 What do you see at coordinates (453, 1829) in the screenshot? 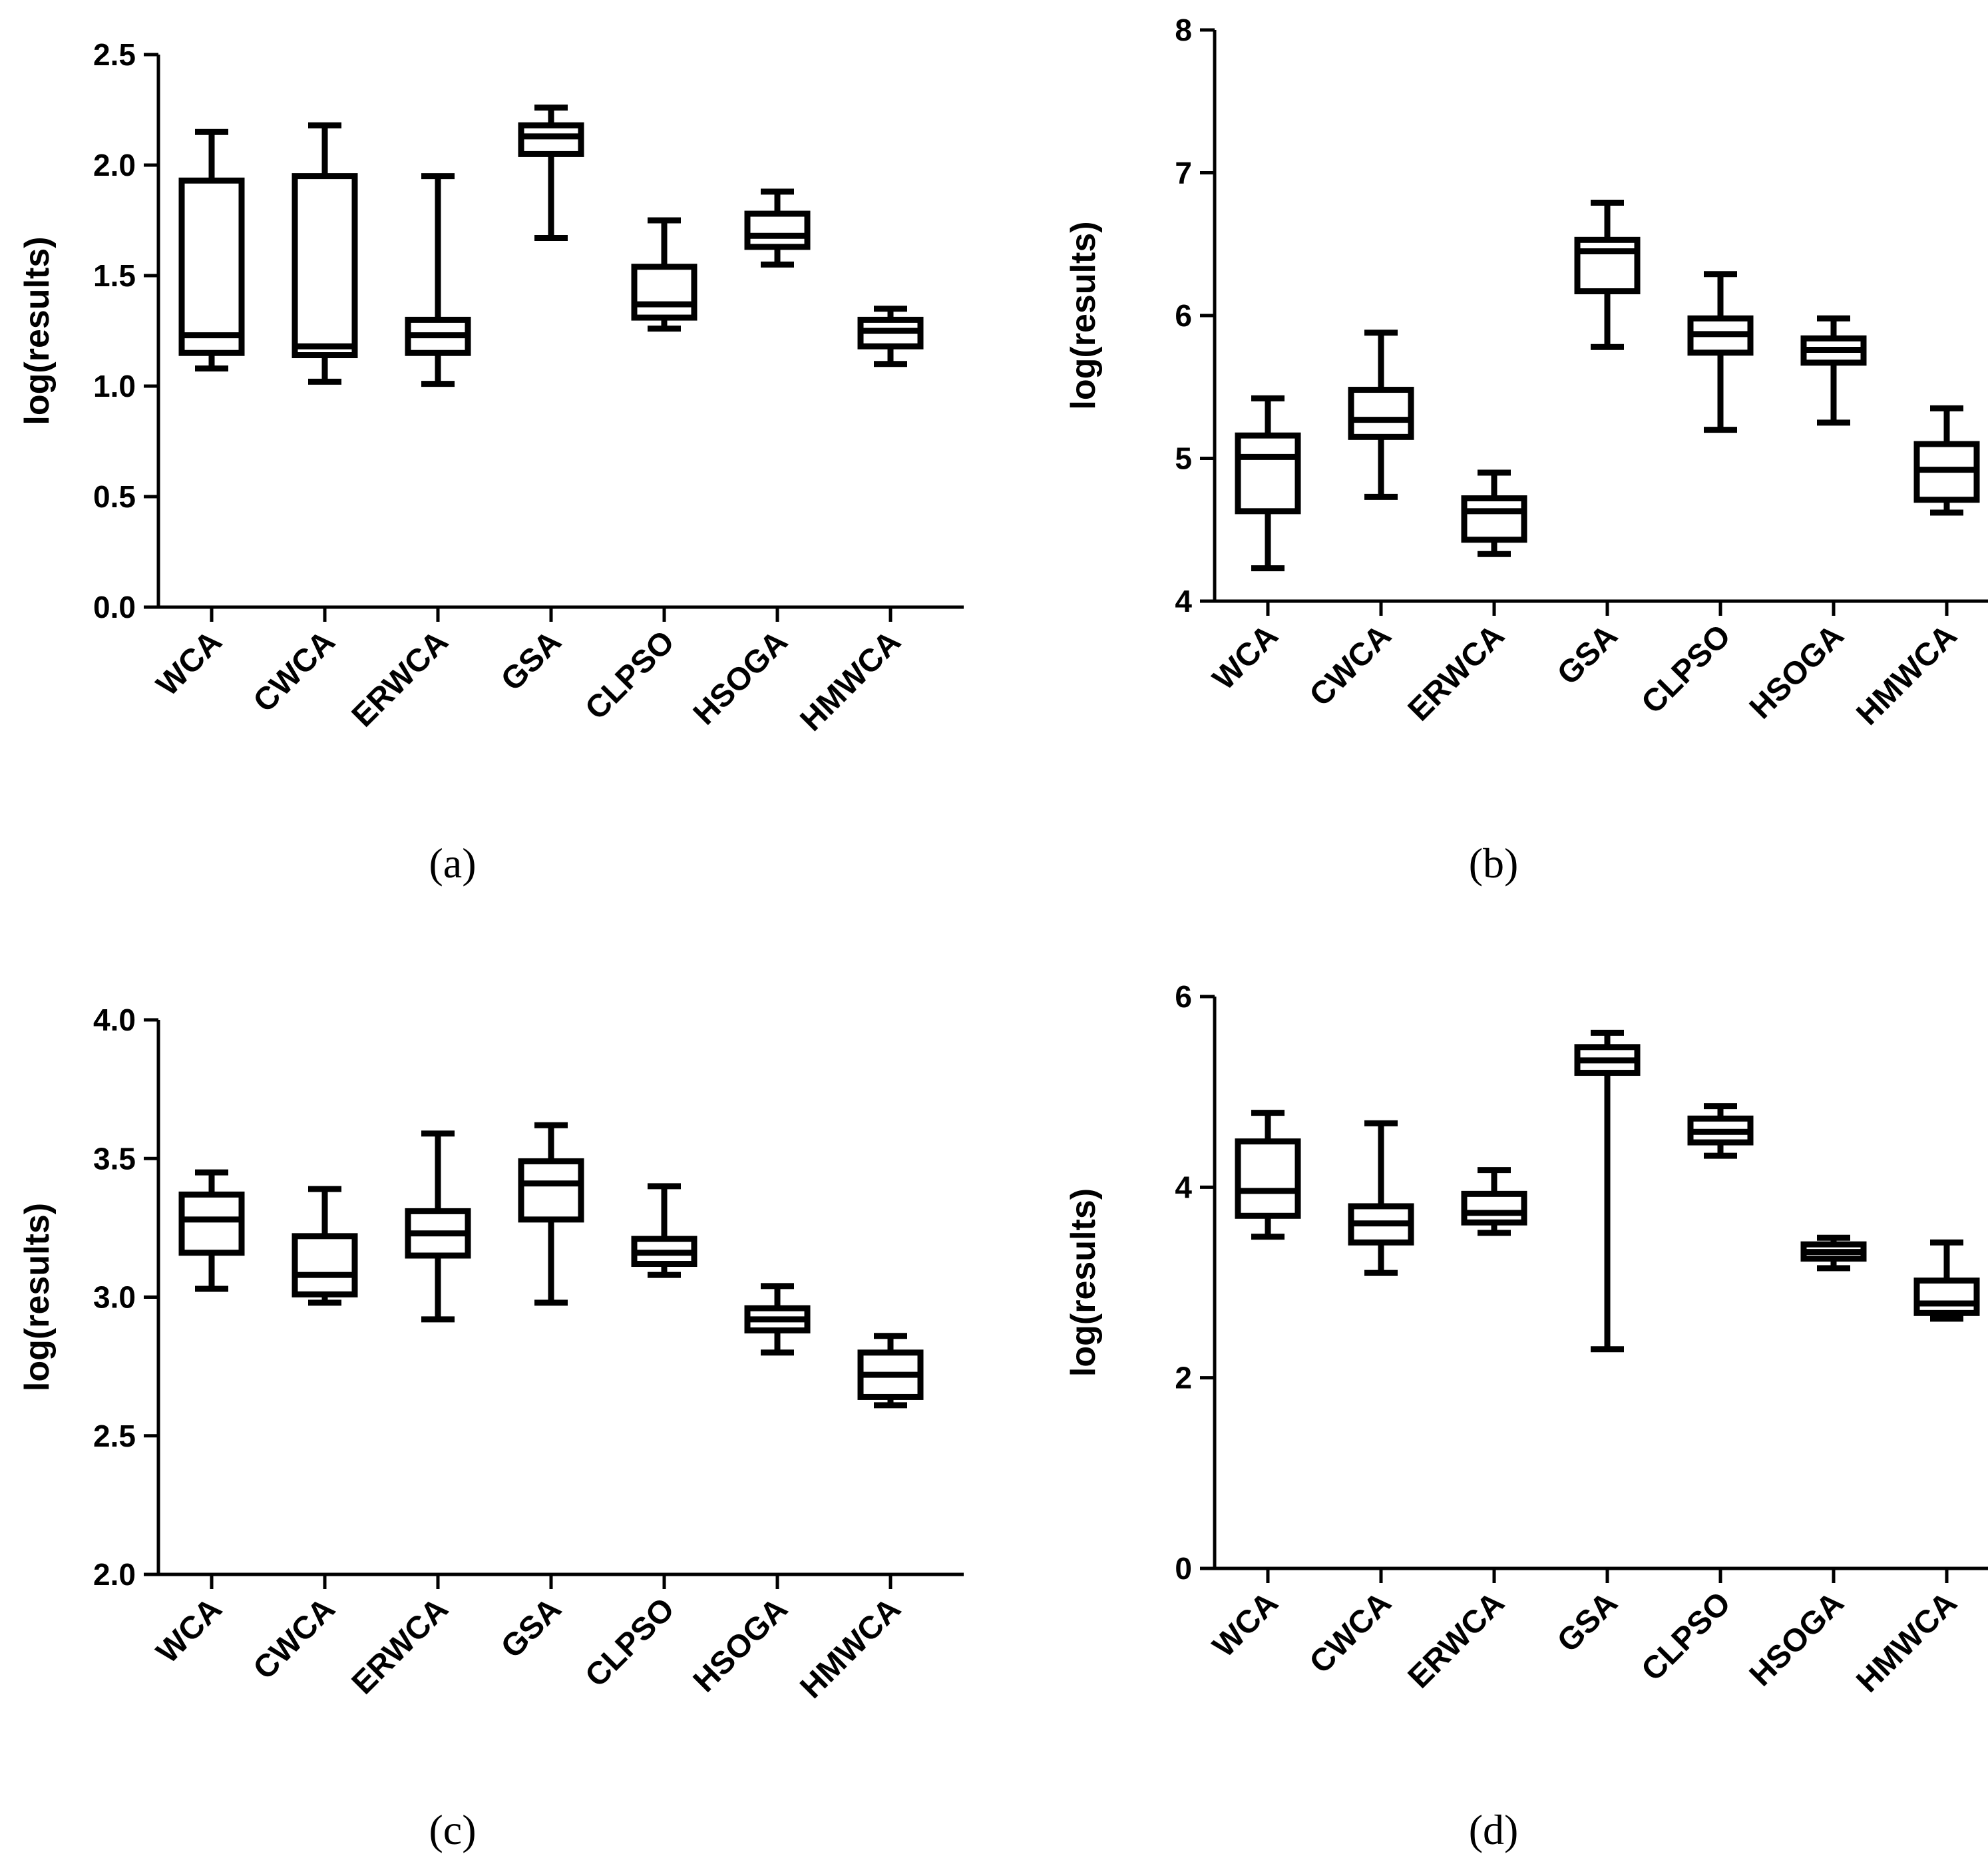
I see `panel-caption: (c)` at bounding box center [453, 1829].